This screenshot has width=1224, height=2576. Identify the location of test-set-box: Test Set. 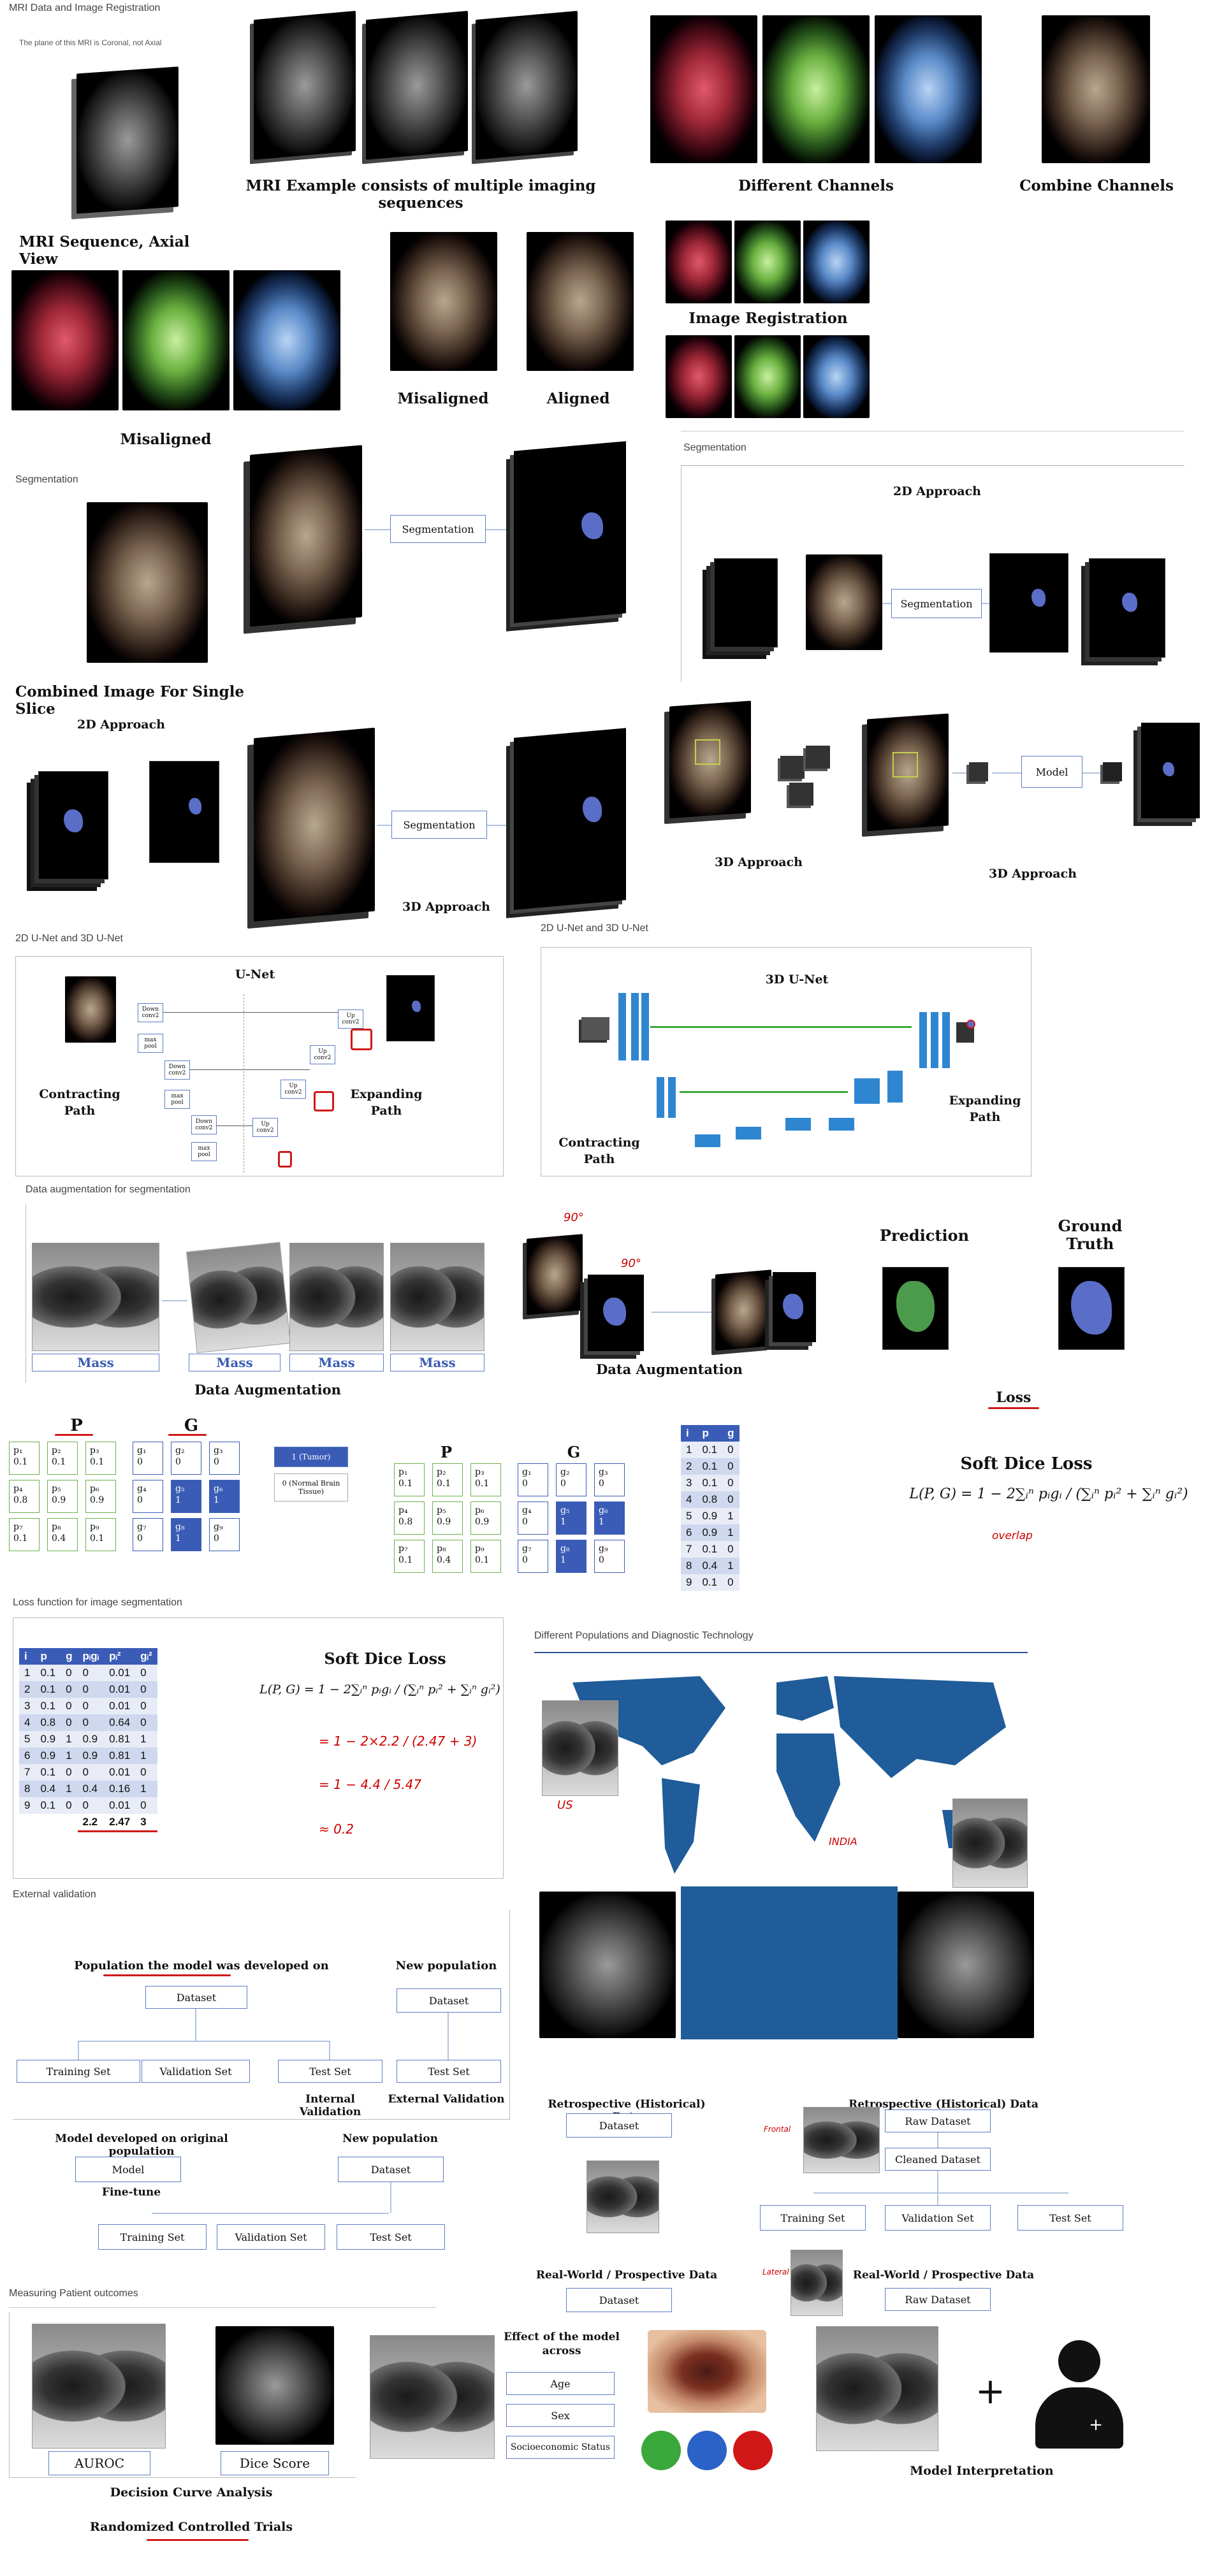
(330, 2071).